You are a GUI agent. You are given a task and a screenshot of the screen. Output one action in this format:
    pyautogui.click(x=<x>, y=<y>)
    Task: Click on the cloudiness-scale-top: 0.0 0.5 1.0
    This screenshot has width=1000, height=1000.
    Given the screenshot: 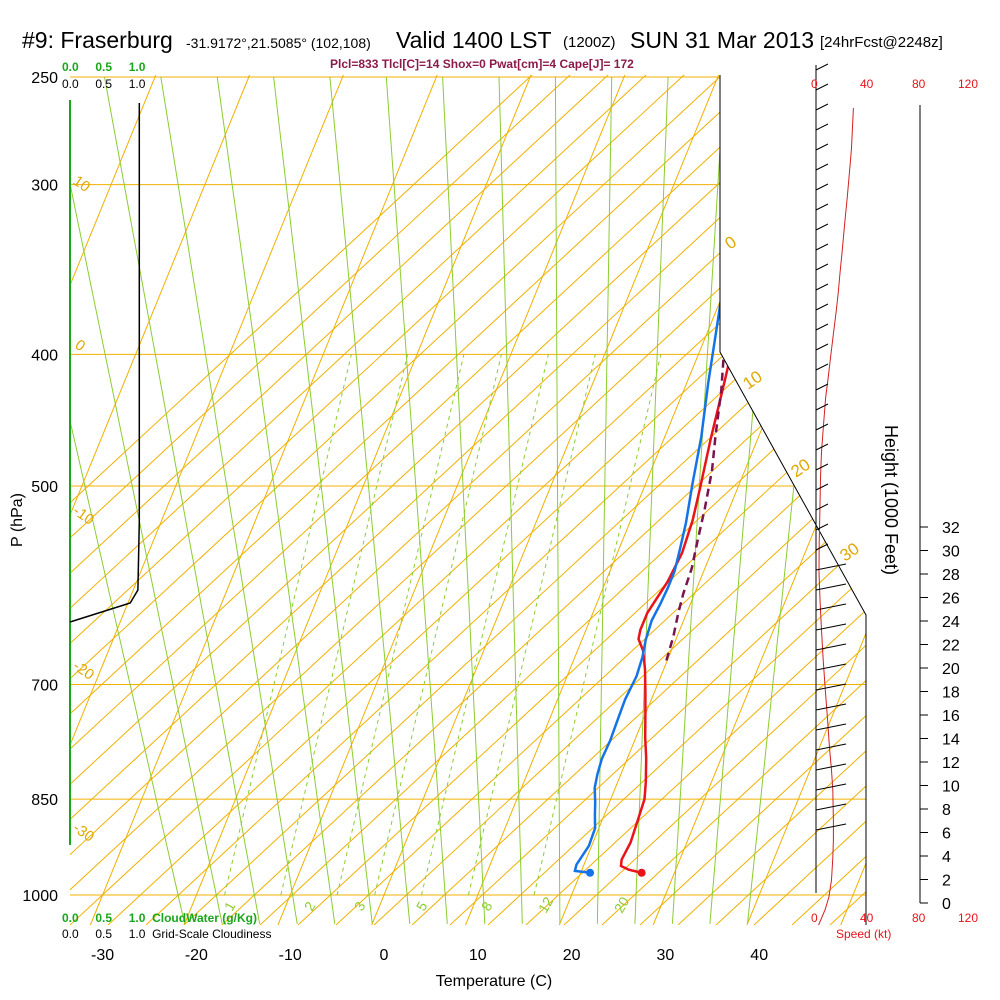 What is the action you would take?
    pyautogui.click(x=103, y=84)
    